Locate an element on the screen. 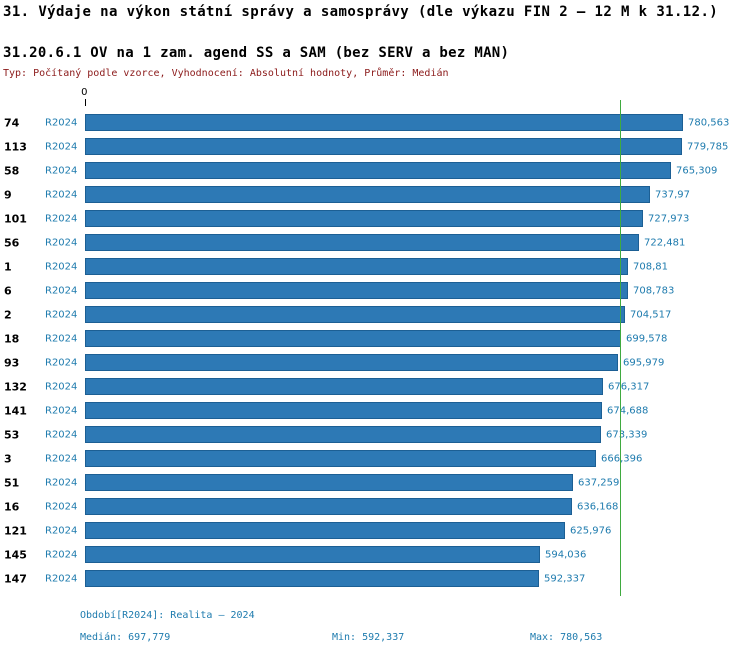 This screenshot has height=654, width=750. value-label: 636,168 is located at coordinates (598, 507).